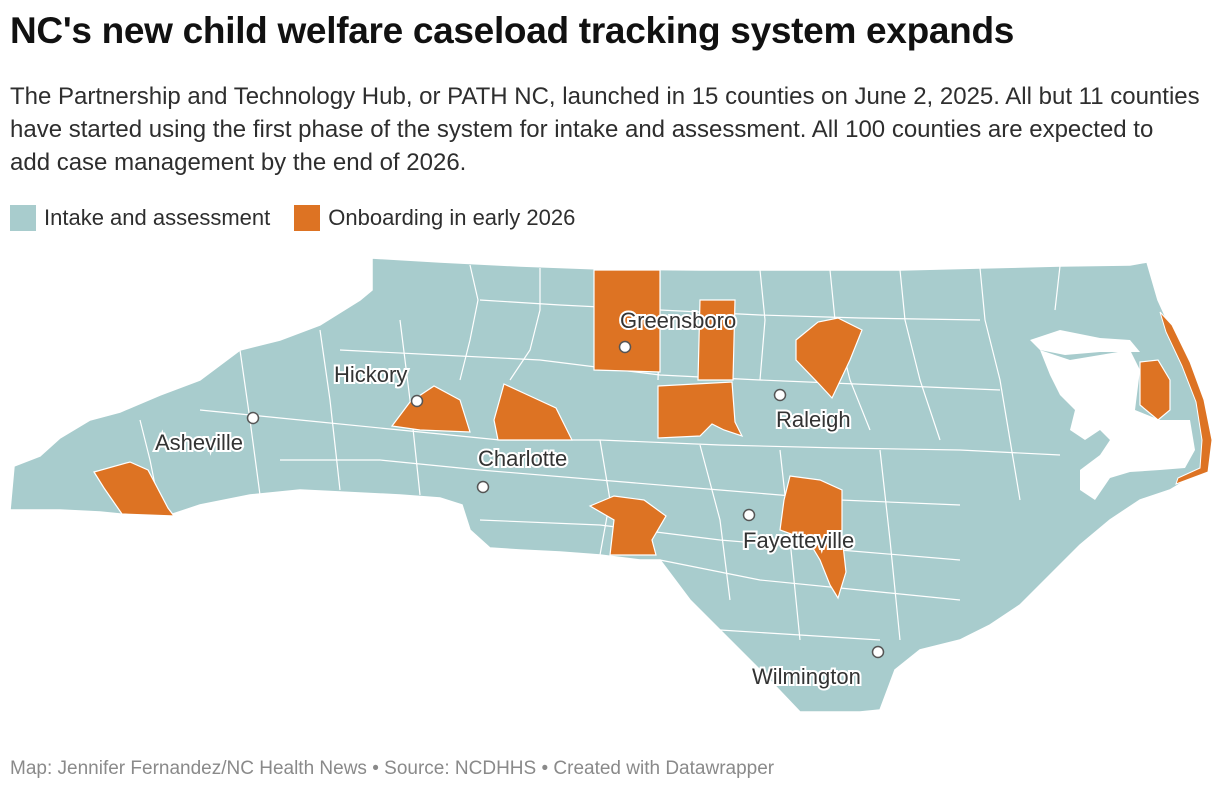  I want to click on legend-item-onboarding: Onboarding in early 2026, so click(434, 218).